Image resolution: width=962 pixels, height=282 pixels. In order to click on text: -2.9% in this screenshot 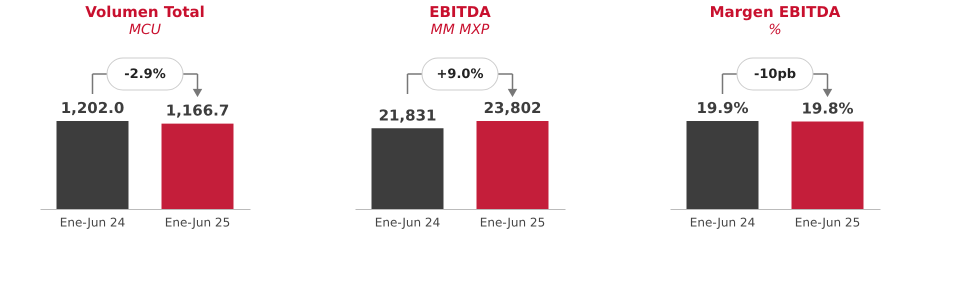, I will do `click(145, 74)`.